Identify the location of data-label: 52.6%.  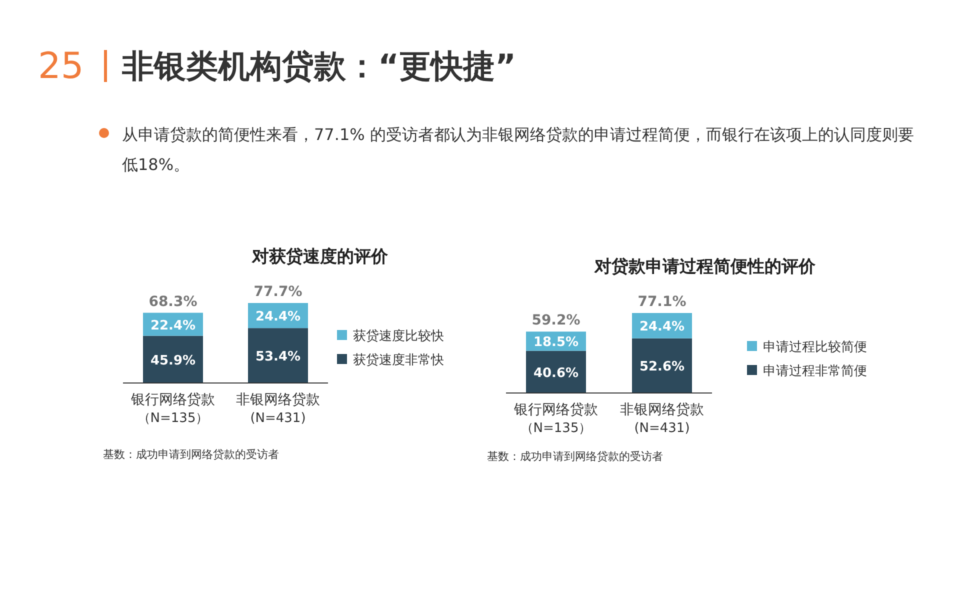
(662, 367).